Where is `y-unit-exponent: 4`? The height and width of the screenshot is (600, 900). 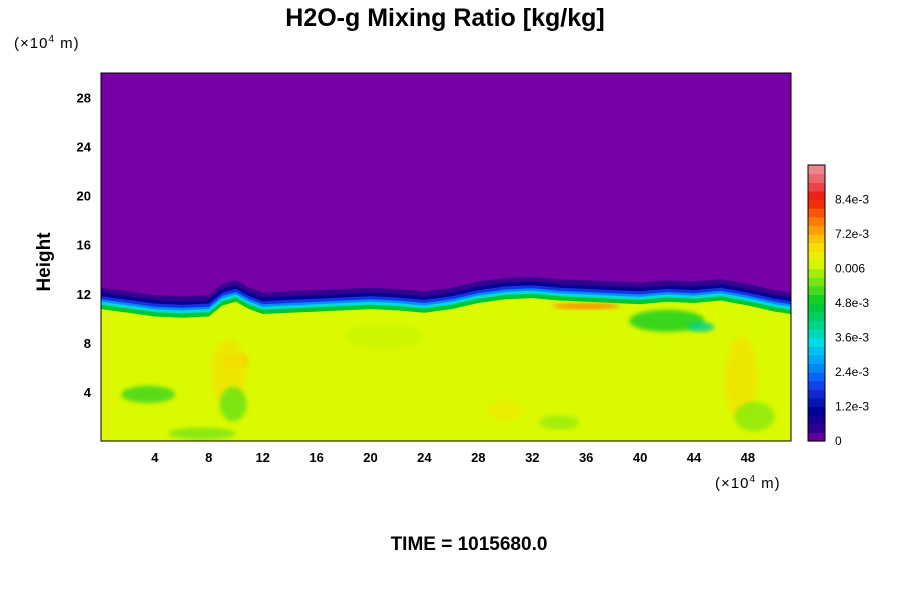
y-unit-exponent: 4 is located at coordinates (51, 39).